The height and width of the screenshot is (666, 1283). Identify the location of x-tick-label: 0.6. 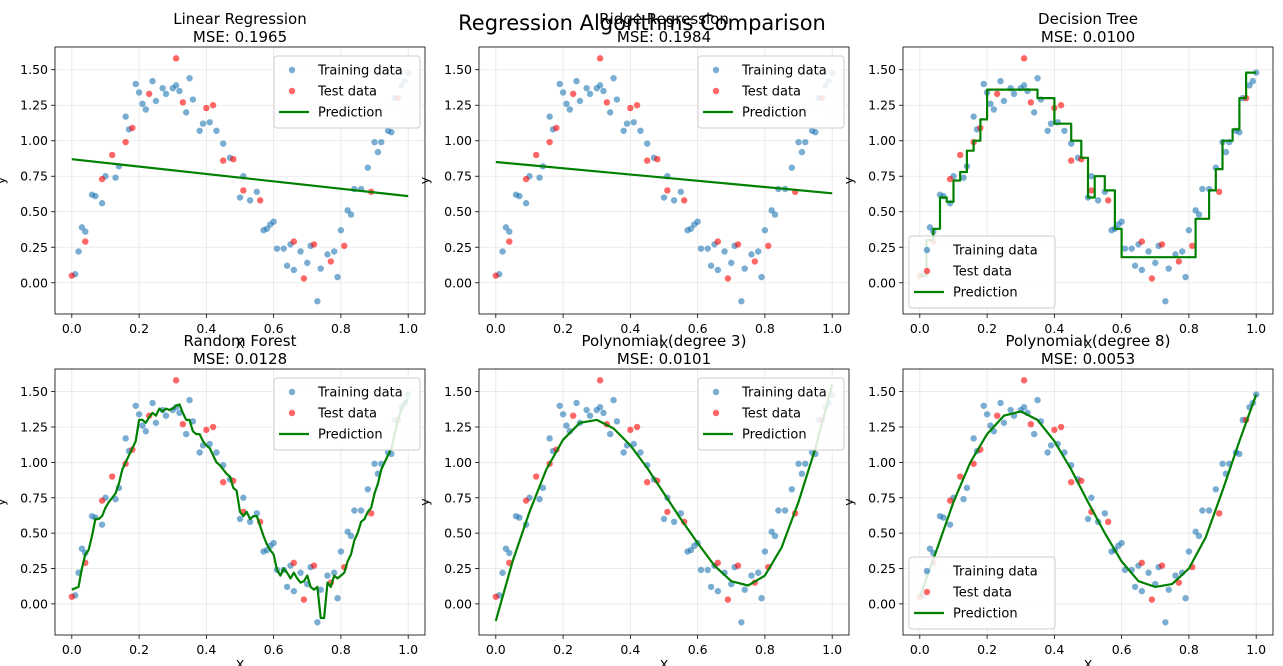
(274, 649).